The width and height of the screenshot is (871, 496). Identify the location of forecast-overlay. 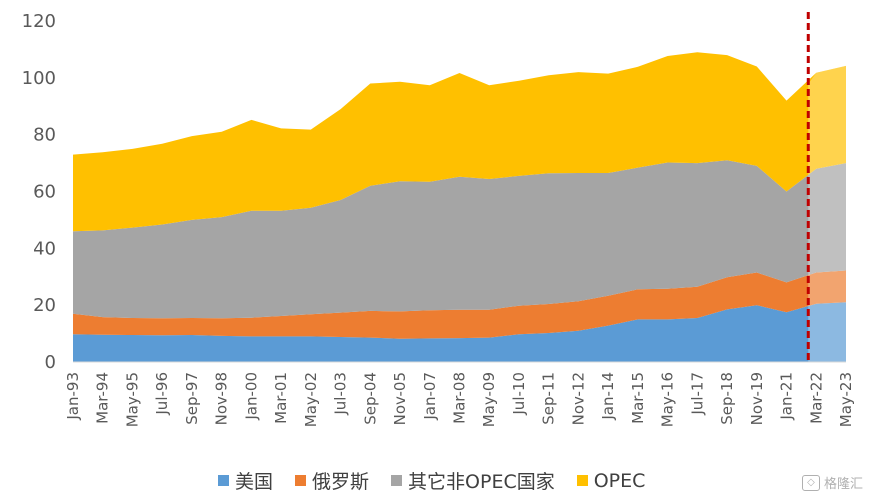
(827, 214).